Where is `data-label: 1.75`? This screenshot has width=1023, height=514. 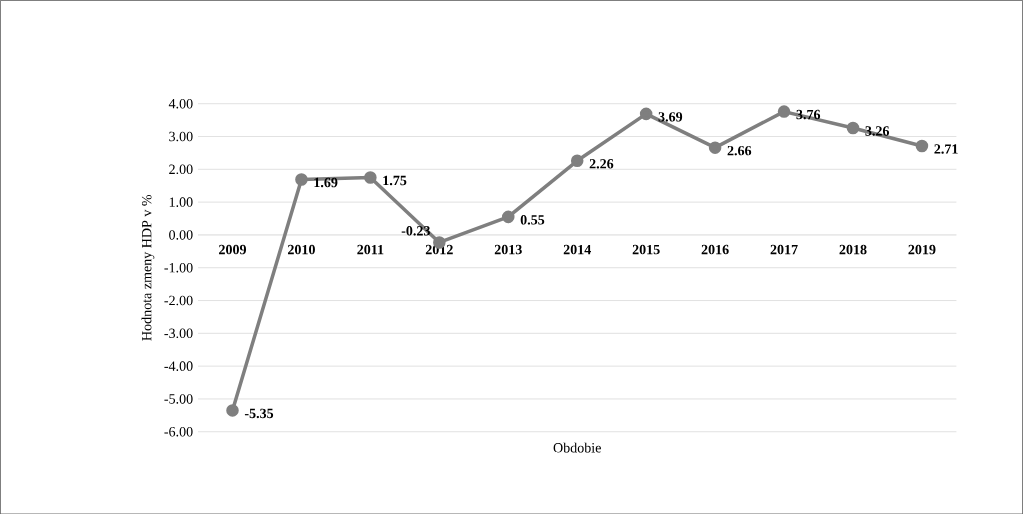
data-label: 1.75 is located at coordinates (395, 180).